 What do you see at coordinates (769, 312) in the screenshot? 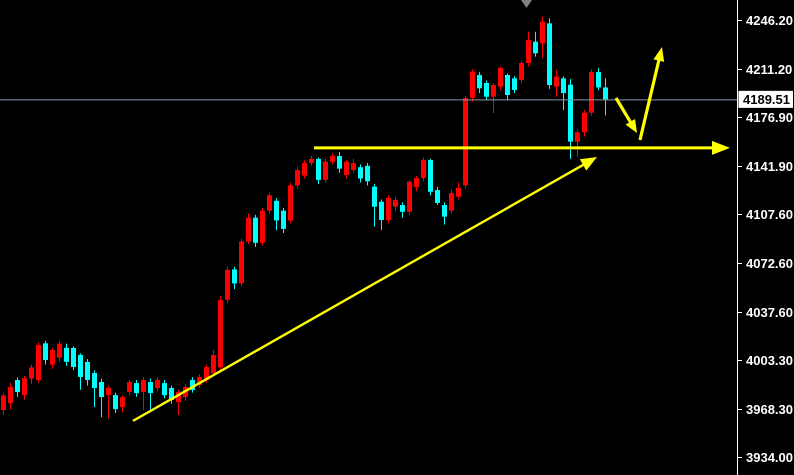
I see `price-tick-label: 4037.60` at bounding box center [769, 312].